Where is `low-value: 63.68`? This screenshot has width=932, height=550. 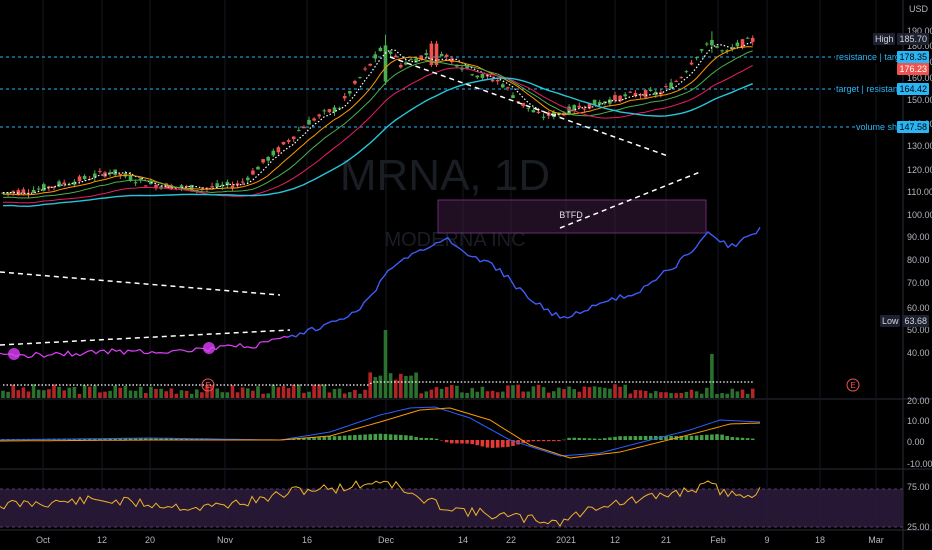 low-value: 63.68 is located at coordinates (915, 321).